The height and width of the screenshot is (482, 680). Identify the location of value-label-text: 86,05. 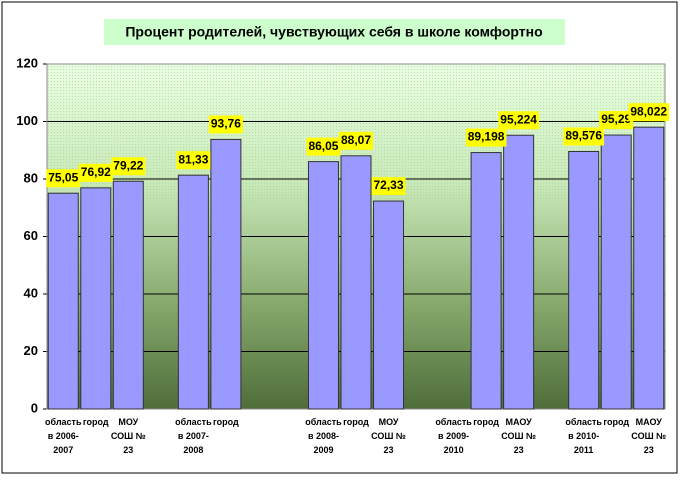
(323, 146).